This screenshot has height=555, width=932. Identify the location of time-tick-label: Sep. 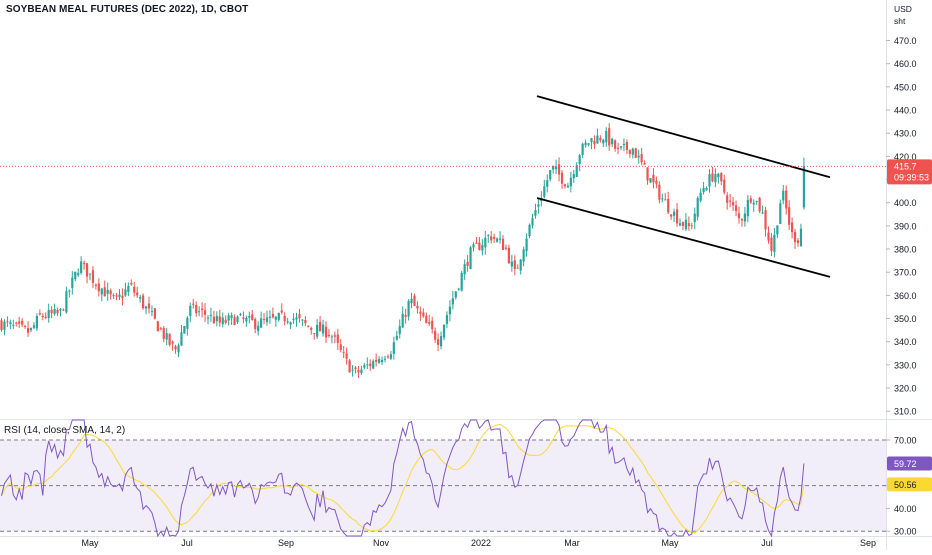
(868, 543).